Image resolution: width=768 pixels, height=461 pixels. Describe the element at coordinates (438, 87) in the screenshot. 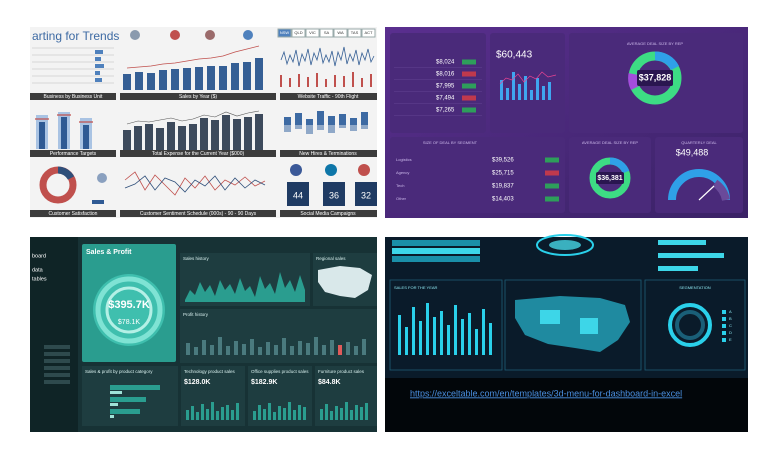

I see `rep-list: $8,024 $8,016 $7,995 $7,494 $7,265` at that location.